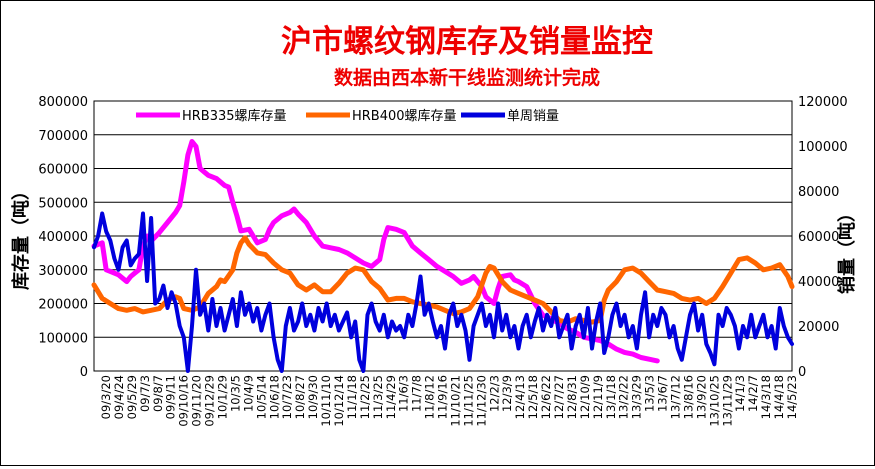  What do you see at coordinates (248, 393) in the screenshot?
I see `x-tick-label: 10/4/9` at bounding box center [248, 393].